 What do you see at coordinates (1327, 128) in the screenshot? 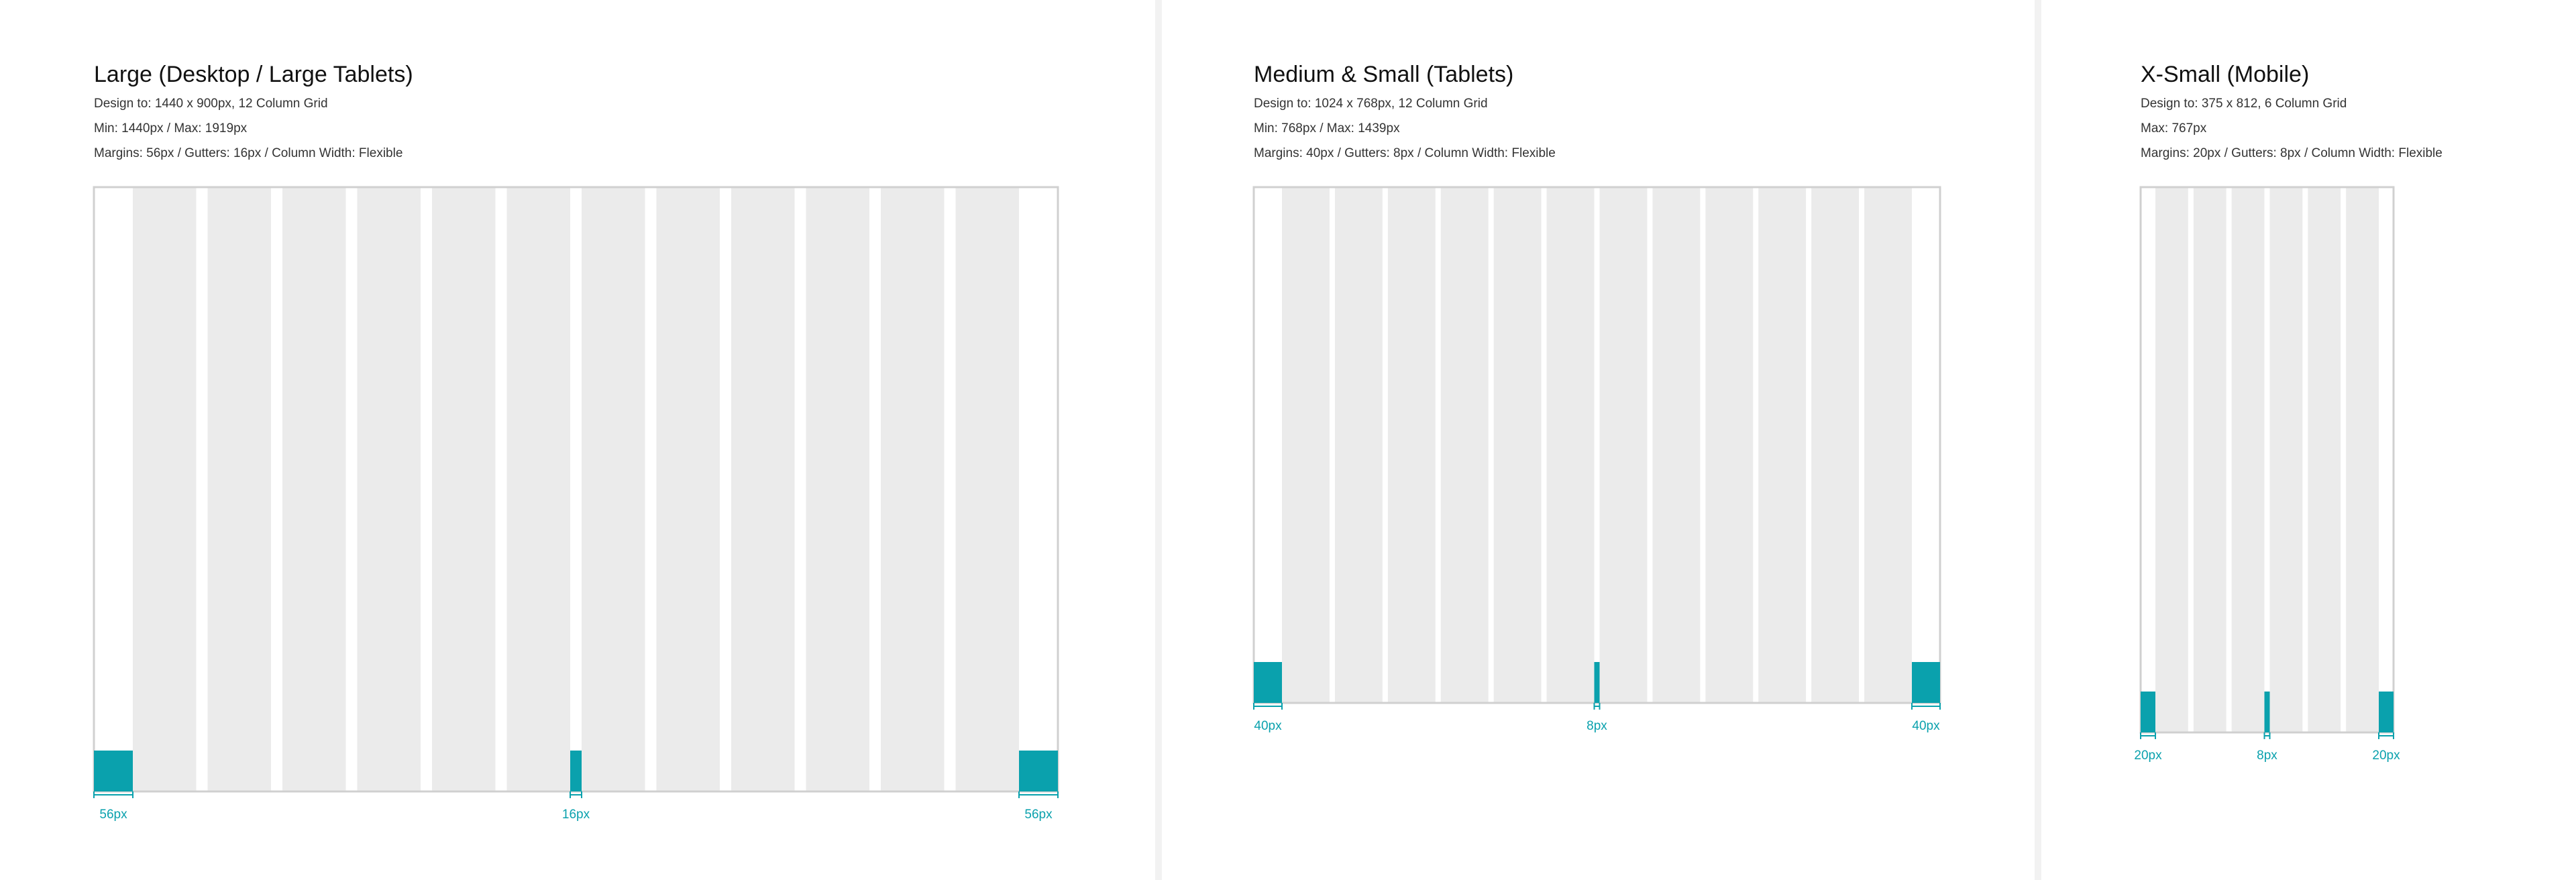
I see `spec-line: Min: 768px / Max: 1439px` at bounding box center [1327, 128].